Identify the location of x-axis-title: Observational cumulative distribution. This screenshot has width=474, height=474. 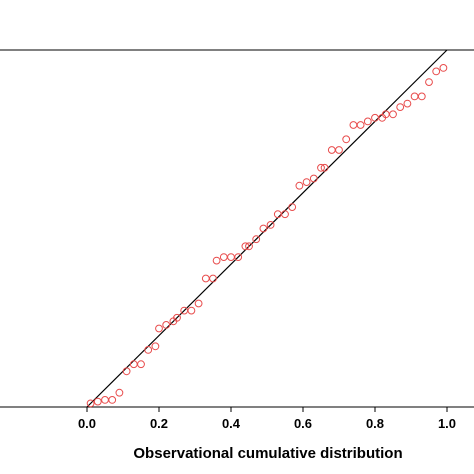
(267, 453).